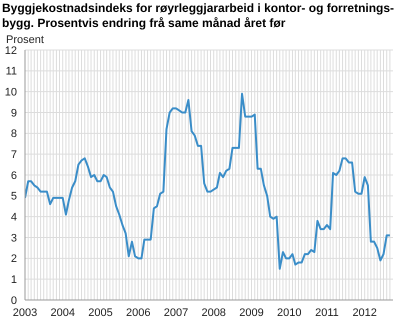  What do you see at coordinates (25, 312) in the screenshot?
I see `x-tick-label: 2003` at bounding box center [25, 312].